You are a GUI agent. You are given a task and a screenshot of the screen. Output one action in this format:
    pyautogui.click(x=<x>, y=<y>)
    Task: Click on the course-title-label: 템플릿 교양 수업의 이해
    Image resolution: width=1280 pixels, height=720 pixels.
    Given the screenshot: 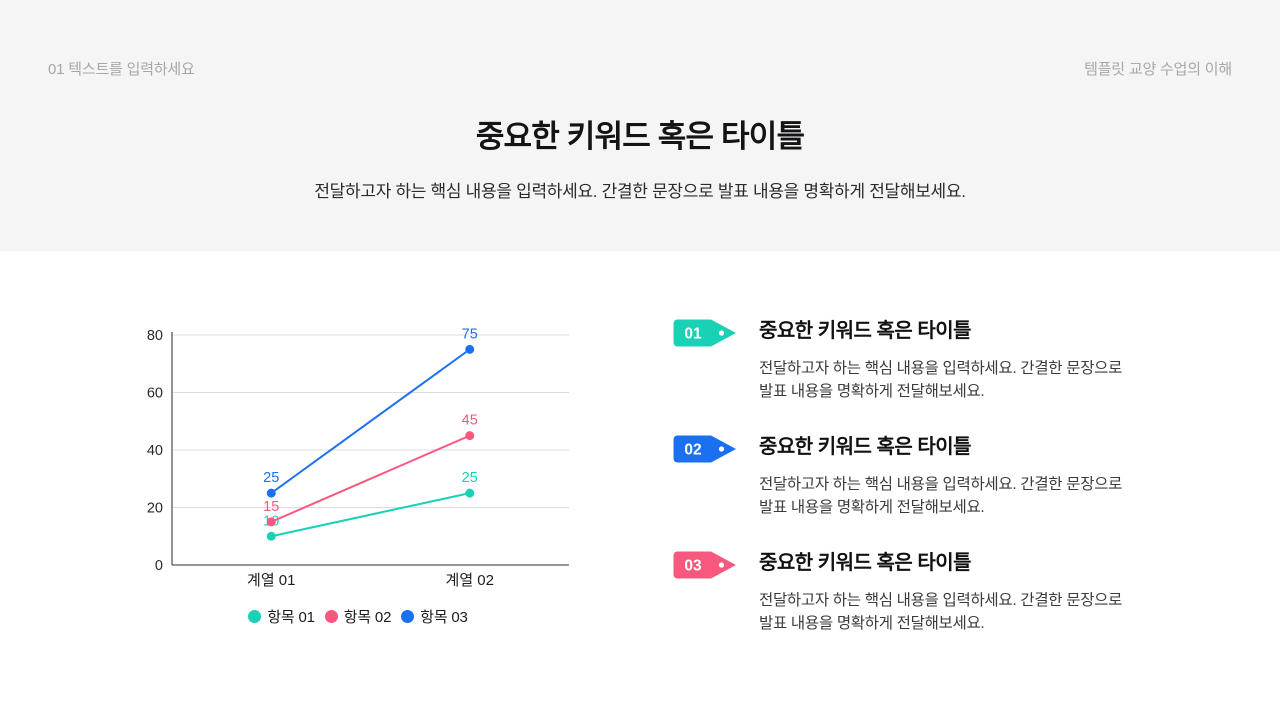 What is the action you would take?
    pyautogui.click(x=1158, y=69)
    